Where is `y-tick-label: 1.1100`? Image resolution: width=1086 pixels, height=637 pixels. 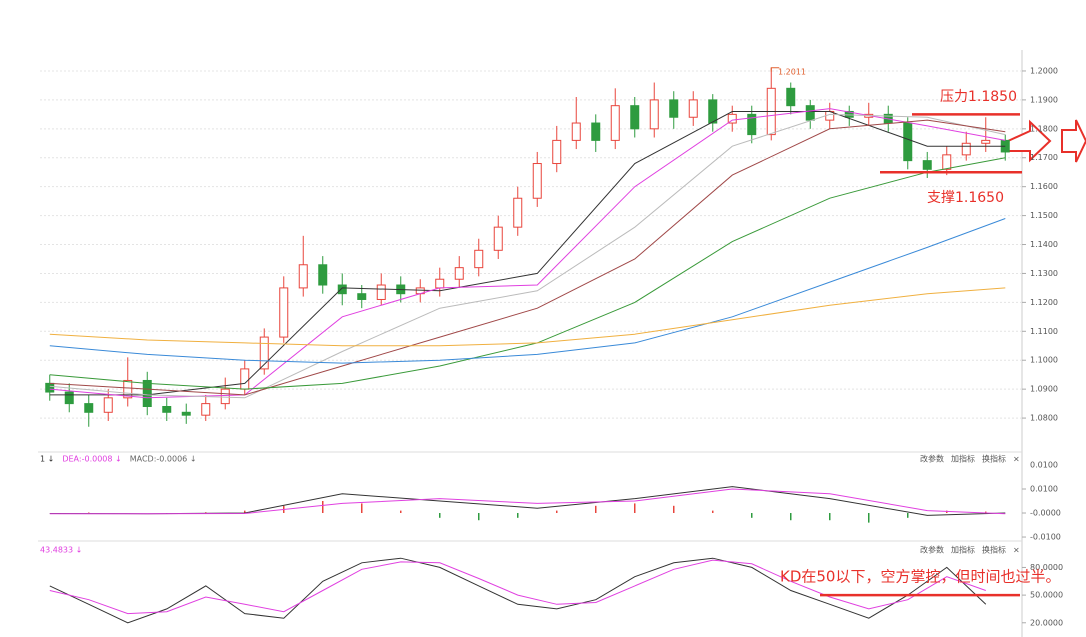
y-tick-label: 1.1100 is located at coordinates (1044, 331).